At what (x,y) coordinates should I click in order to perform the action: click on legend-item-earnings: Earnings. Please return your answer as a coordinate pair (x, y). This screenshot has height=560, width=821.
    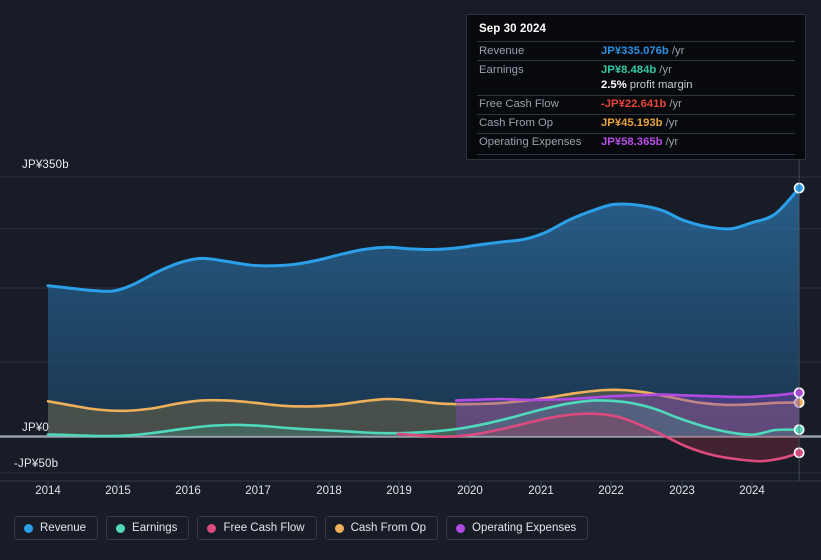
    Looking at the image, I should click on (148, 528).